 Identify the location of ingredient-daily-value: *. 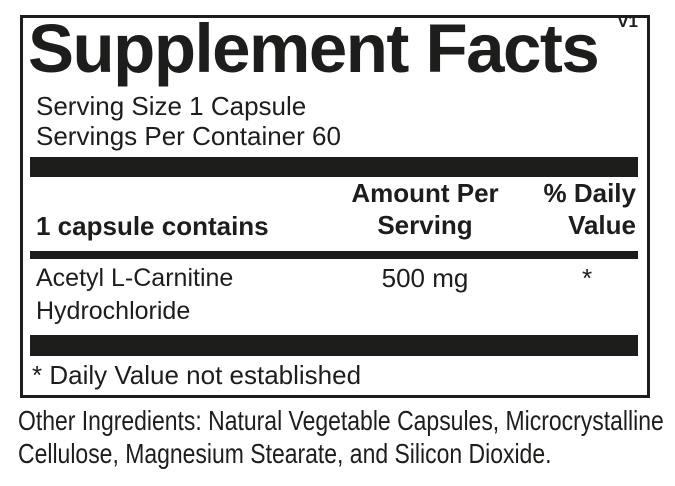
(587, 278).